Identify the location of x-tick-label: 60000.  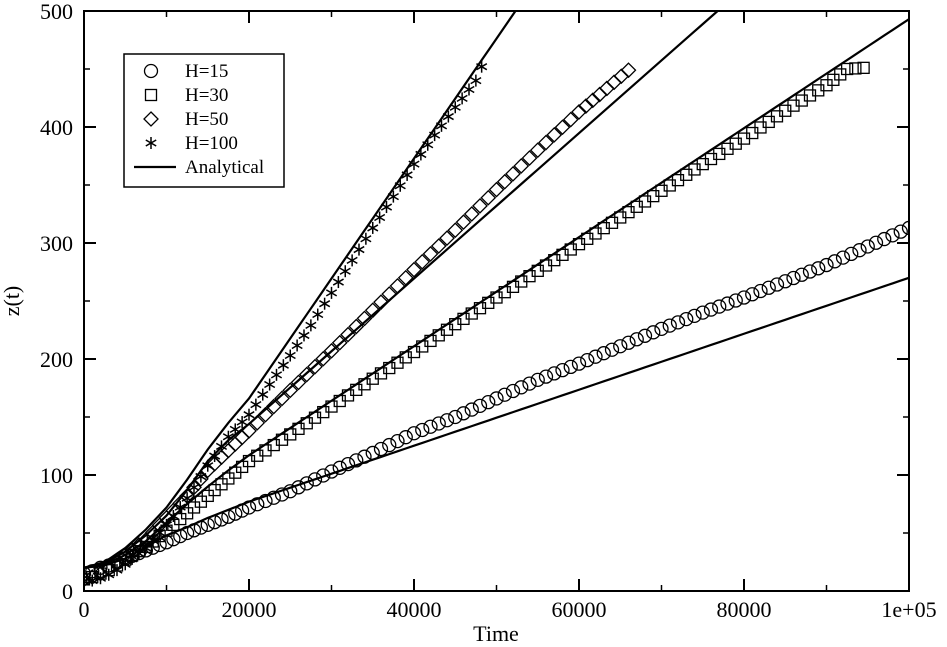
(579, 609).